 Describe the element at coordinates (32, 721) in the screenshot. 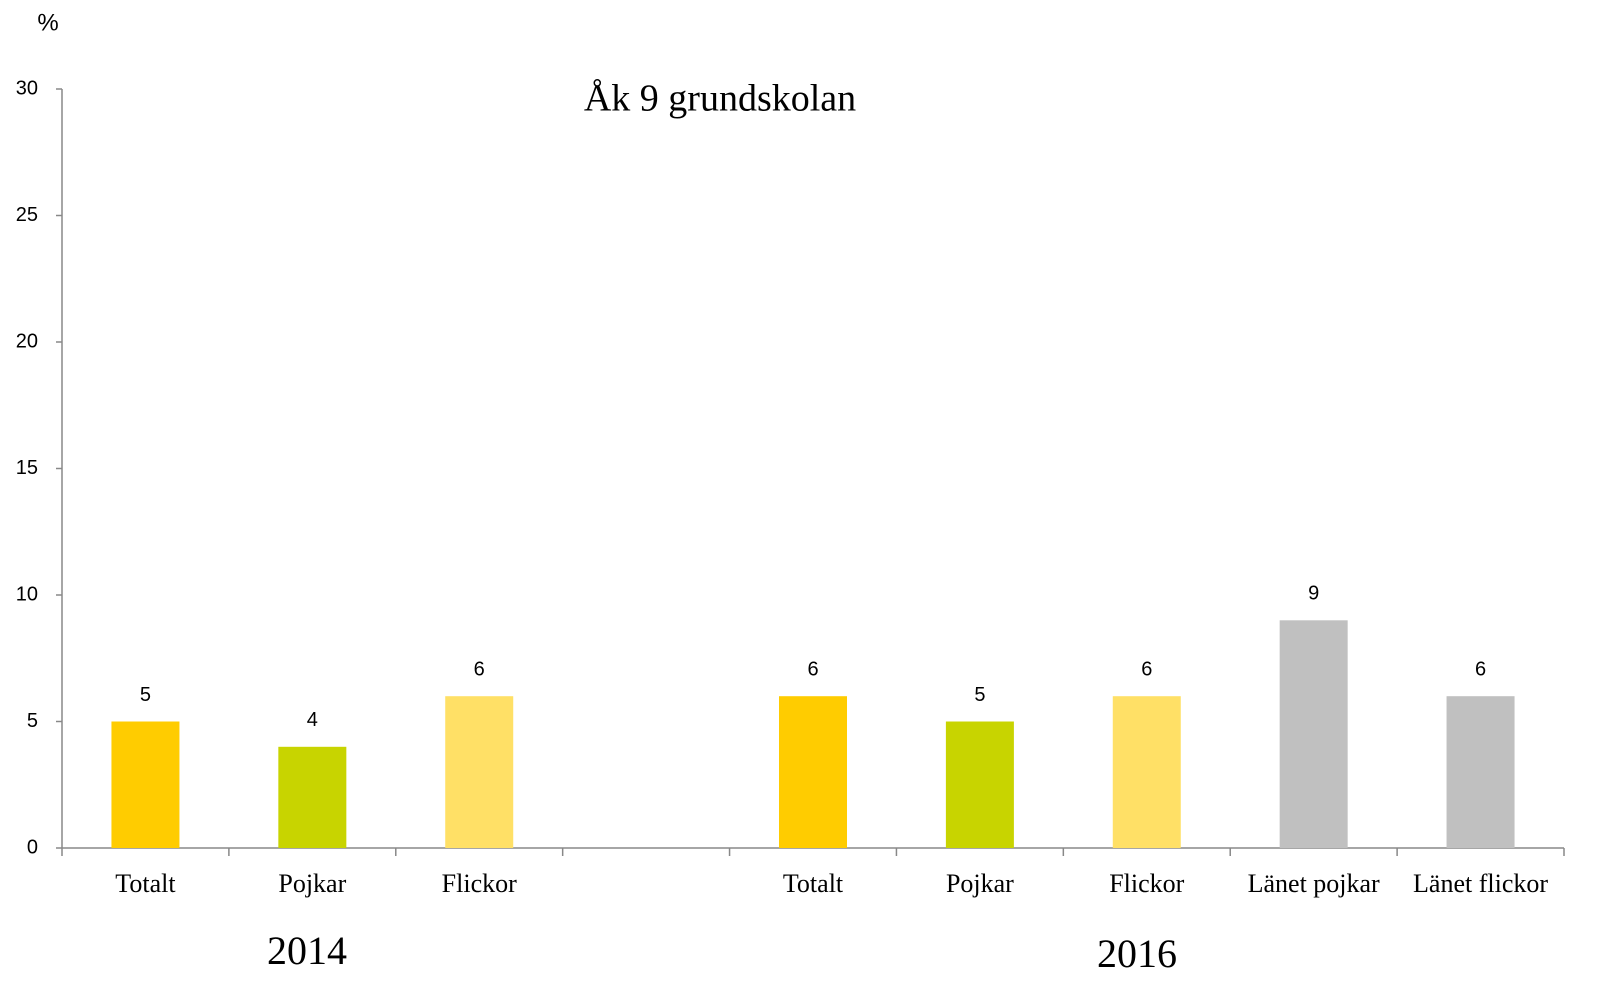

I see `y-tick-label: 5` at that location.